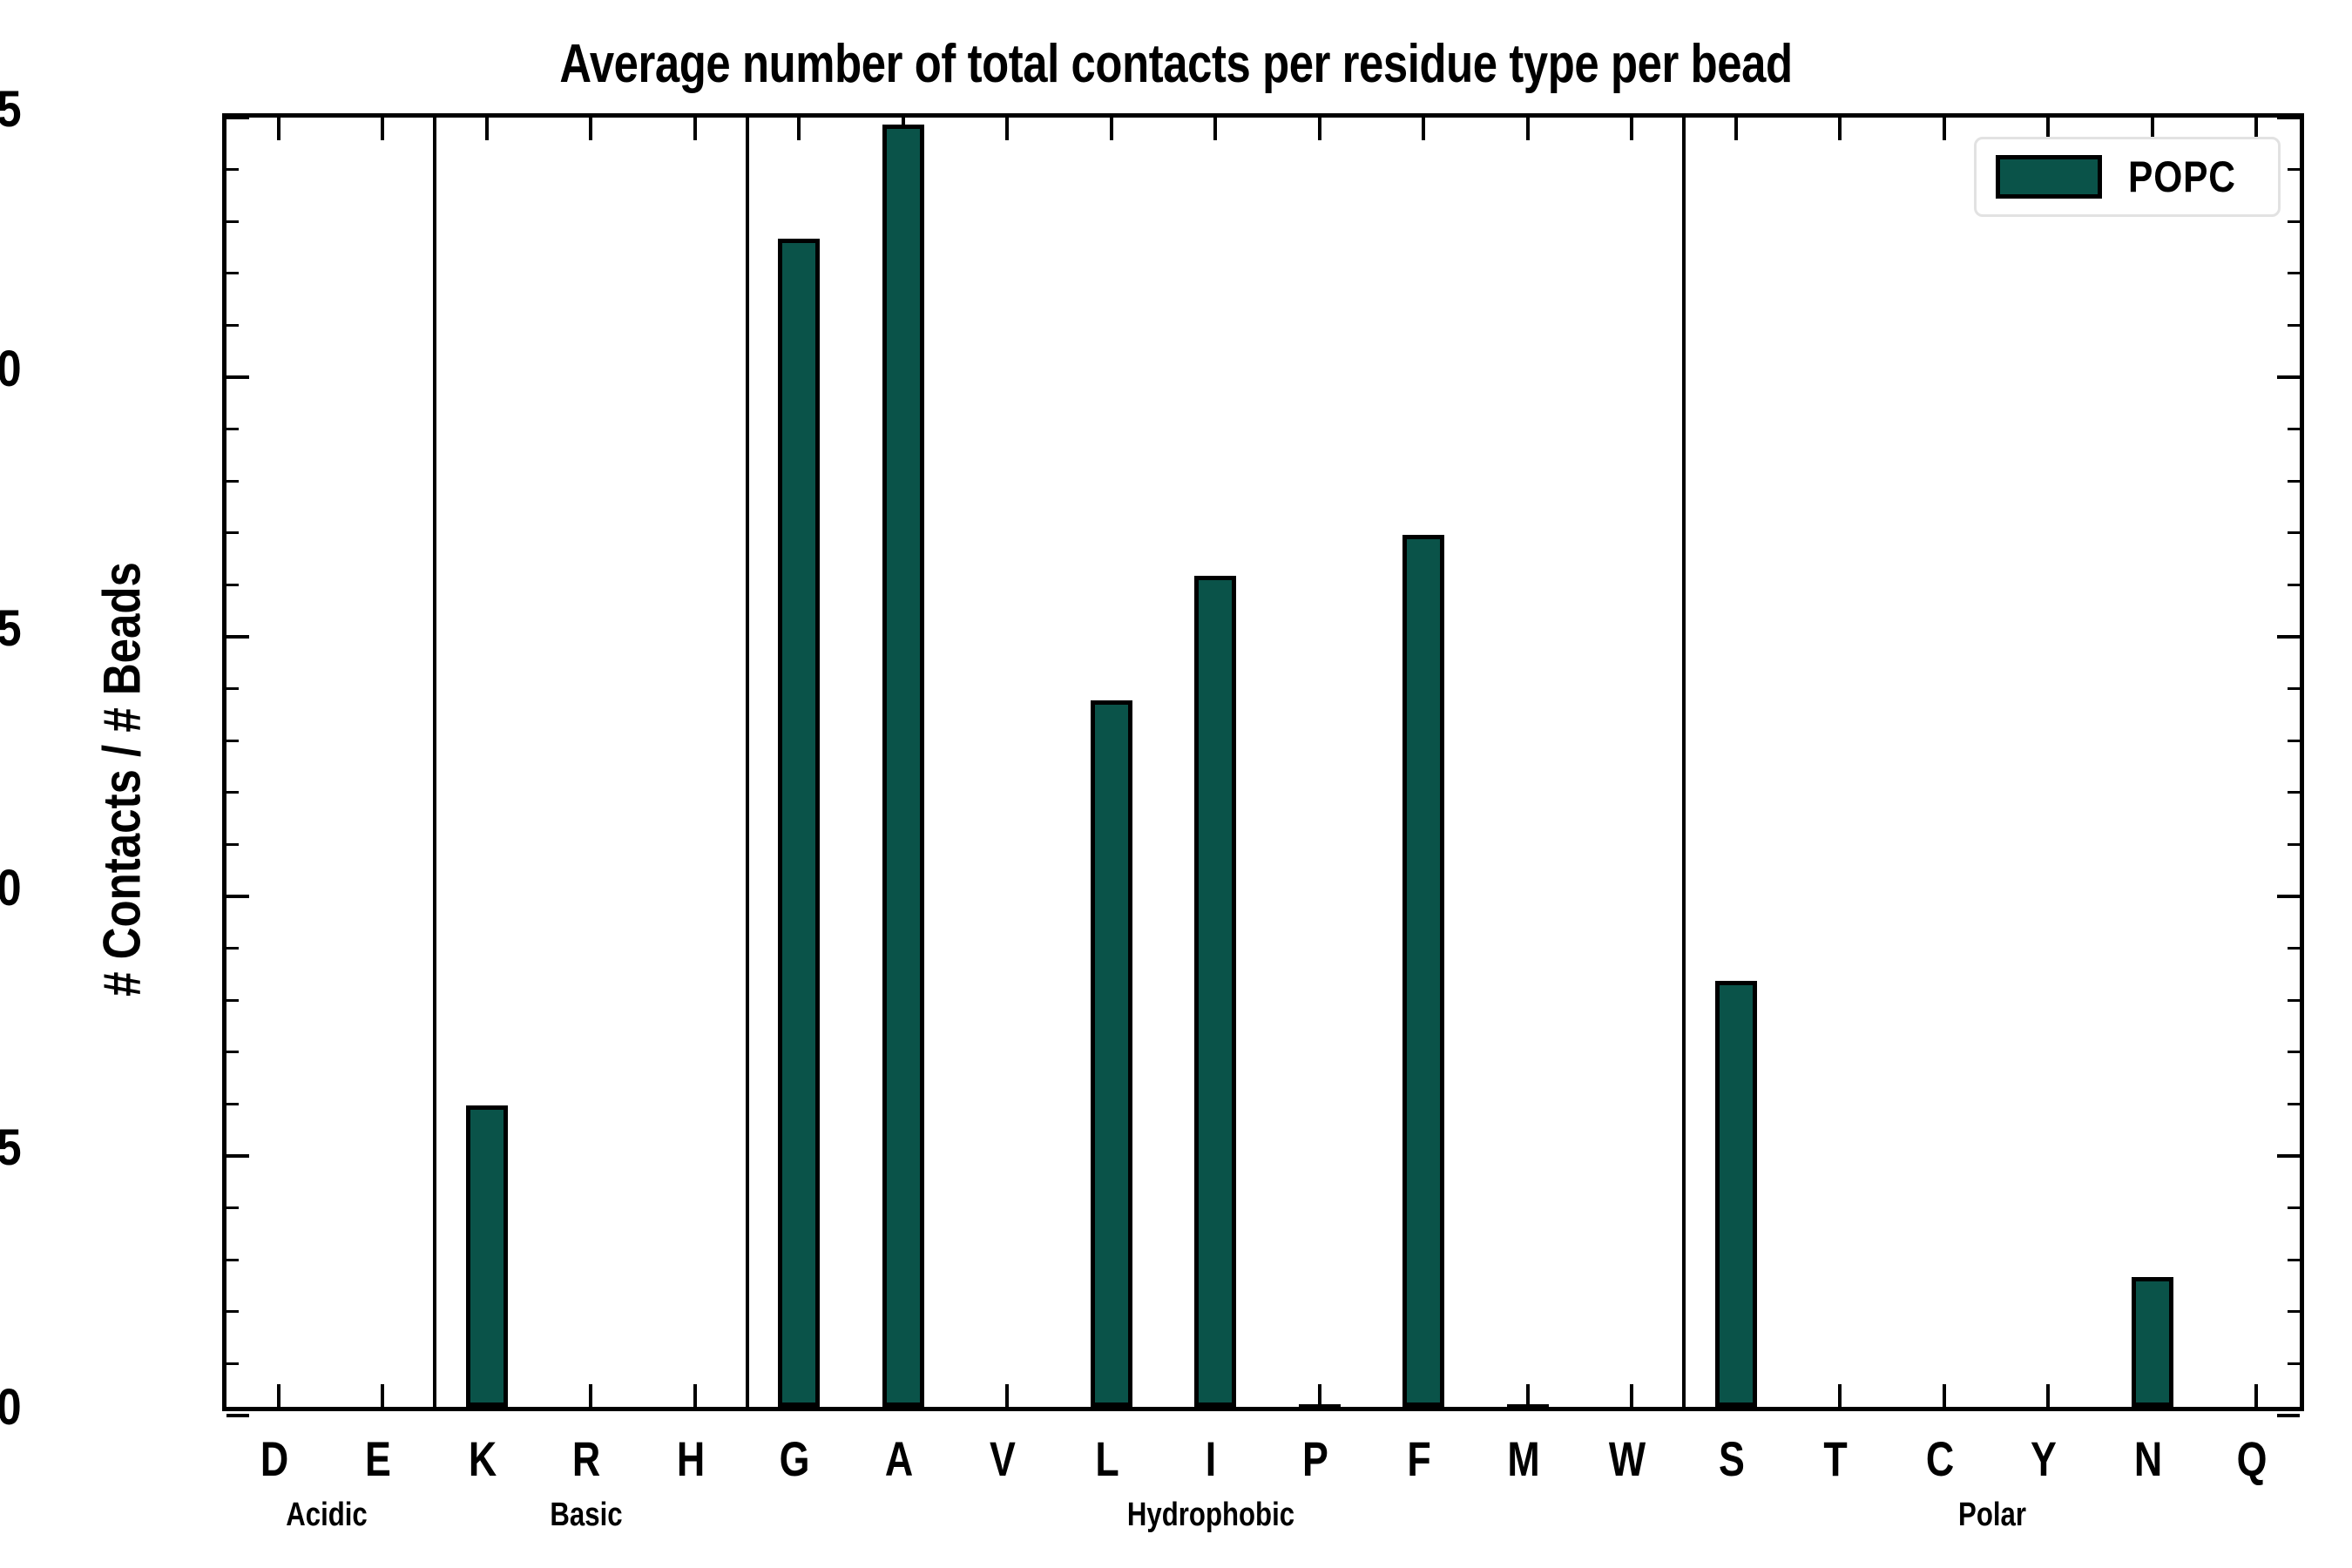  What do you see at coordinates (1423, 970) in the screenshot?
I see `bar-f` at bounding box center [1423, 970].